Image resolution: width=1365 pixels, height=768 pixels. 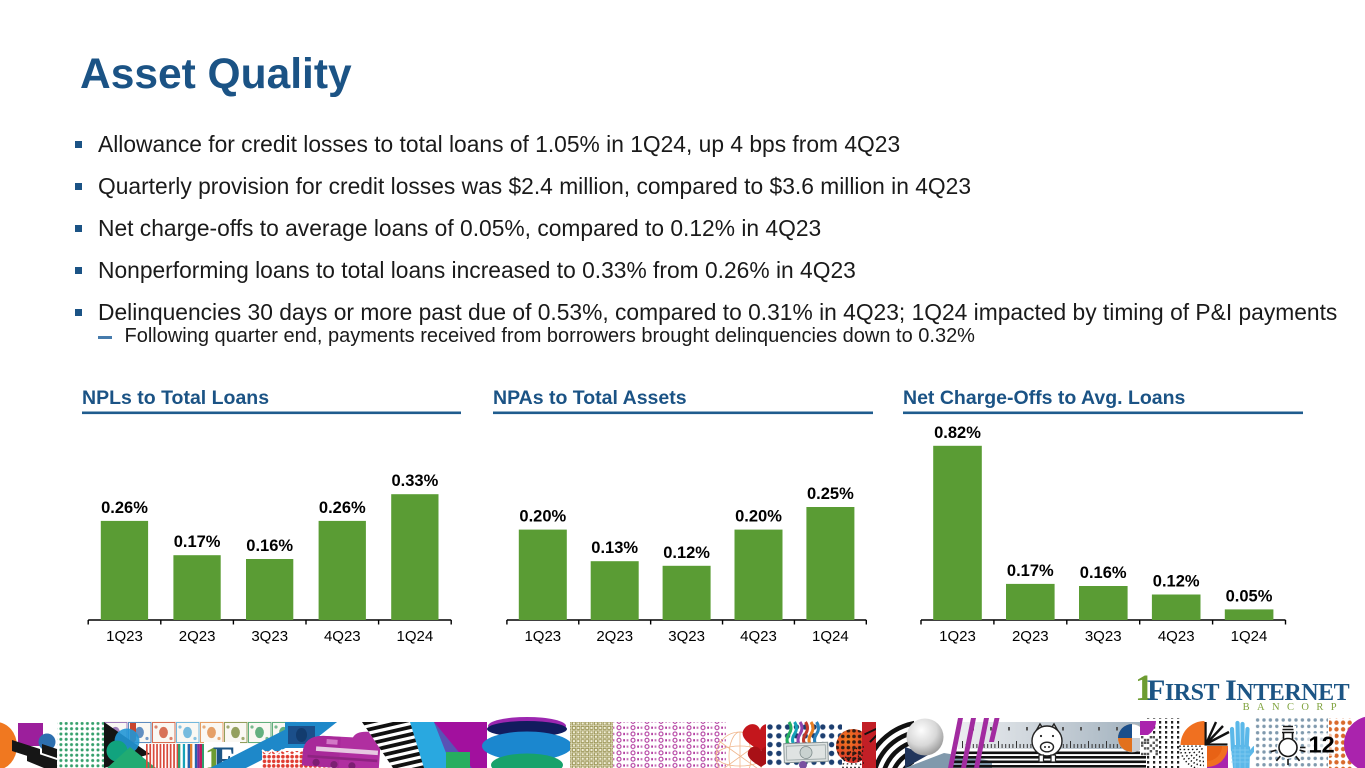 I want to click on svg-text: 0.33%, so click(x=415, y=481).